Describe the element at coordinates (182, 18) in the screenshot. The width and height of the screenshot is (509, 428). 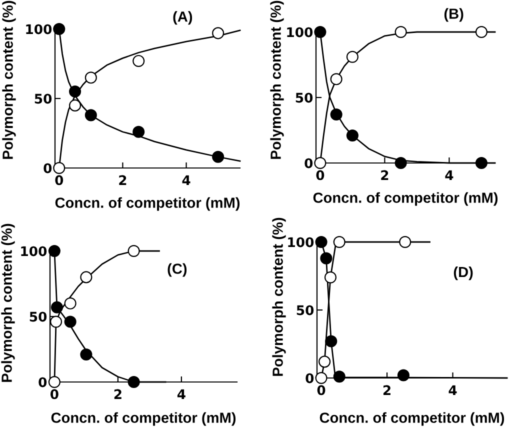
I see `text: (A)` at that location.